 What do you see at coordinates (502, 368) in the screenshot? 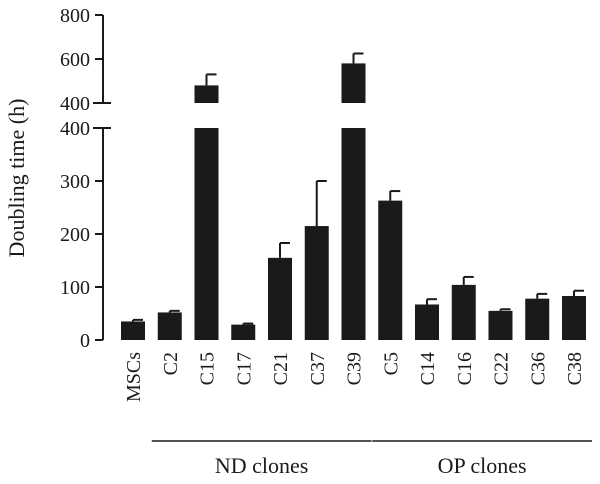
I see `x-label-C22: C22` at bounding box center [502, 368].